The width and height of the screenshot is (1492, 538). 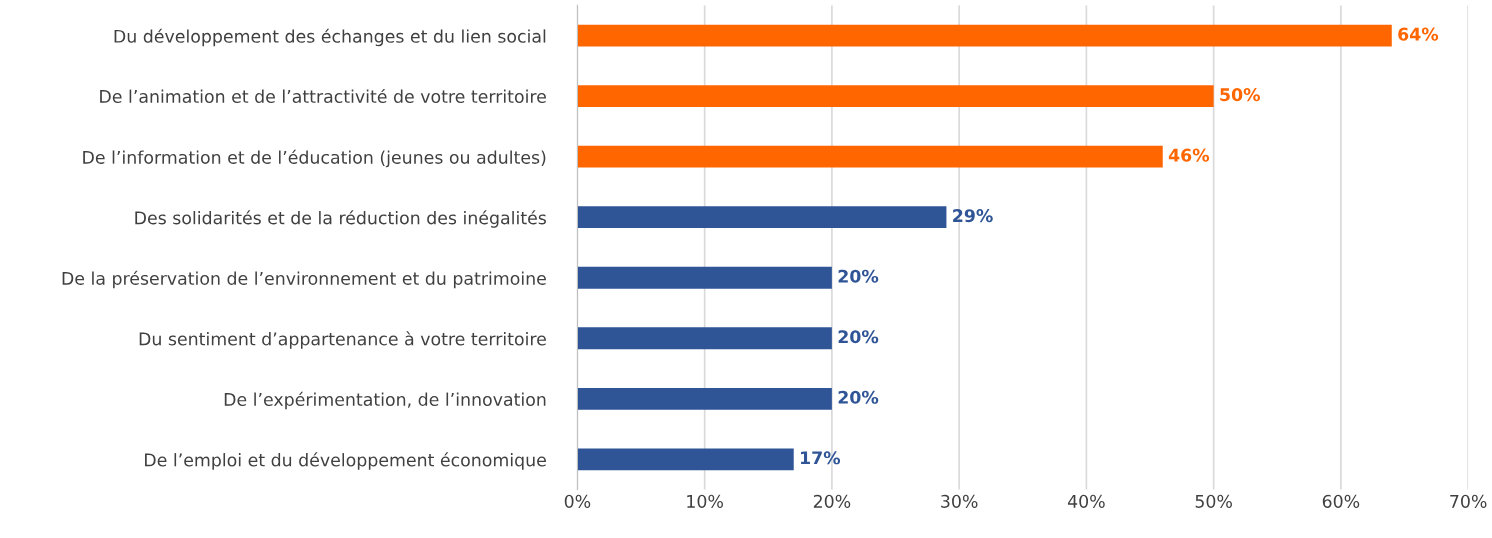 What do you see at coordinates (1418, 34) in the screenshot?
I see `data-label: 64%` at bounding box center [1418, 34].